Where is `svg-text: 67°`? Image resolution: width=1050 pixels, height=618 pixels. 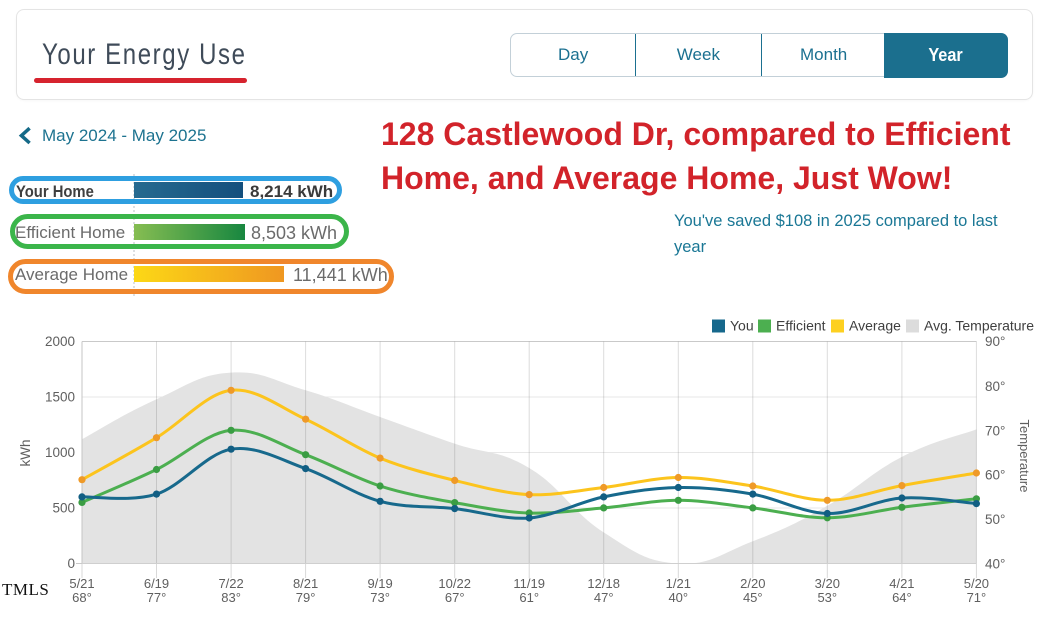
svg-text: 67° is located at coordinates (455, 597).